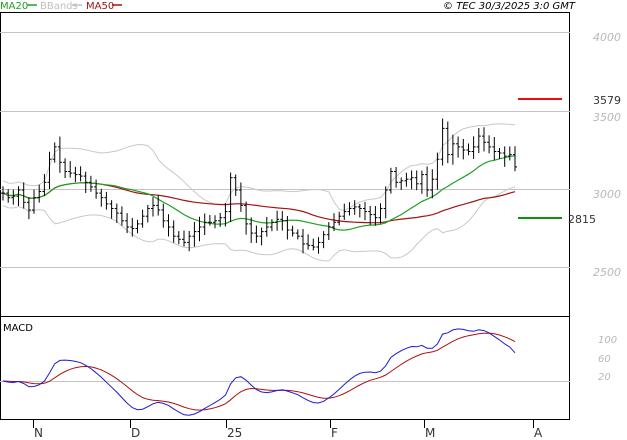  Describe the element at coordinates (18, 328) in the screenshot. I see `macd-title: MACD` at that location.